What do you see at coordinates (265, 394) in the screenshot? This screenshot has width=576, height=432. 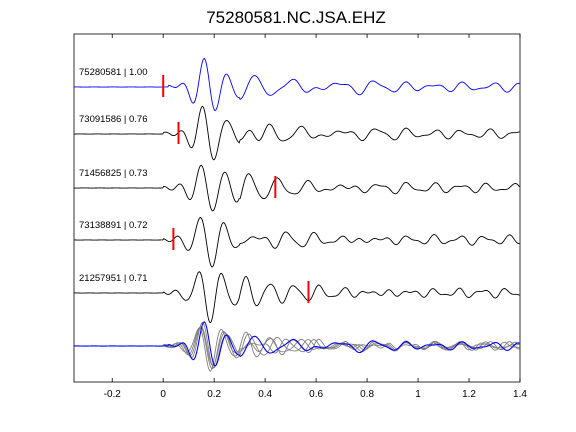 I see `x-tick-label: 0.4` at bounding box center [265, 394].